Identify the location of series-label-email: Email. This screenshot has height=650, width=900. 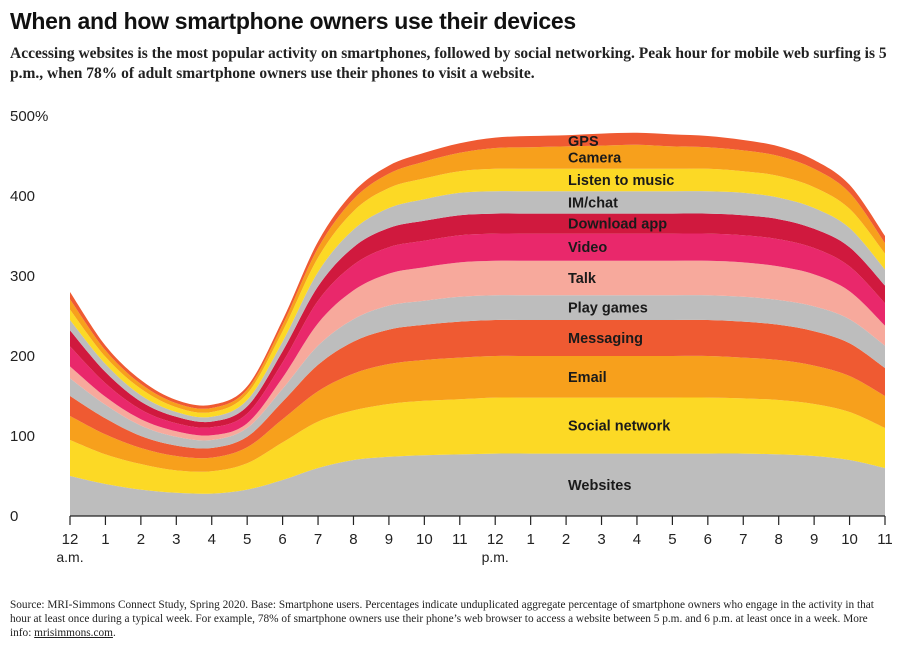
(587, 378).